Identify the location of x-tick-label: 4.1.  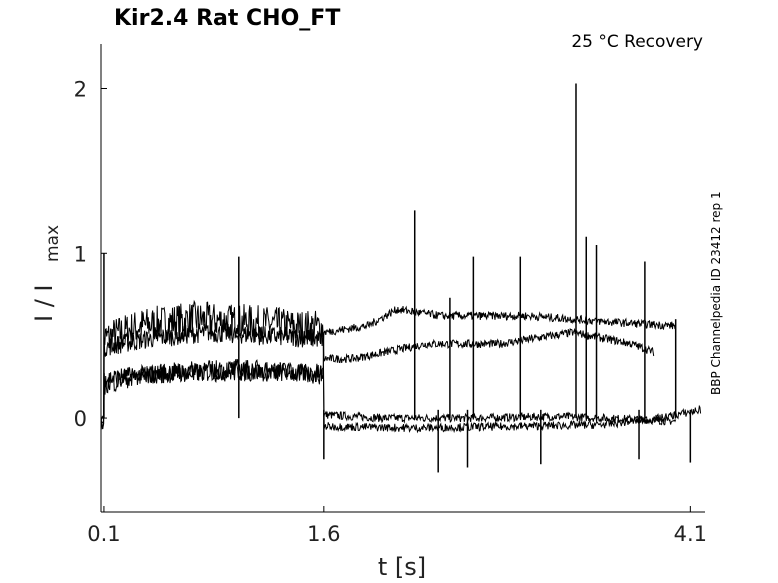
(690, 534).